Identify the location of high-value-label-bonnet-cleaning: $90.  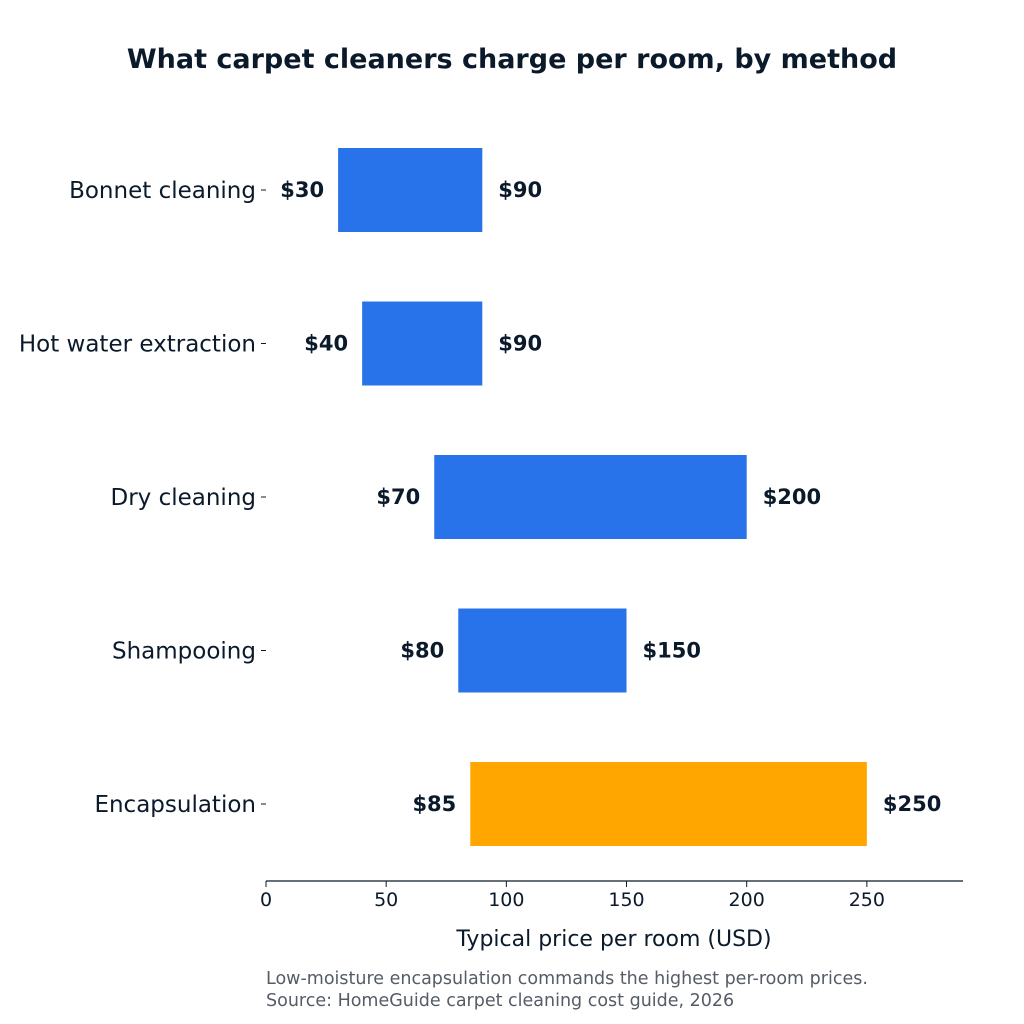
(520, 190).